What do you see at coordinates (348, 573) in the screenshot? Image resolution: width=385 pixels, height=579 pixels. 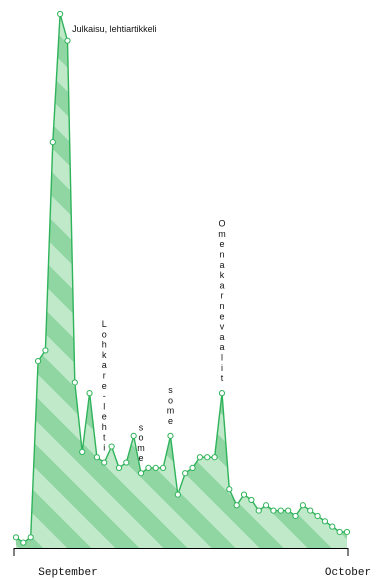 I see `x-tick-label-october: October` at bounding box center [348, 573].